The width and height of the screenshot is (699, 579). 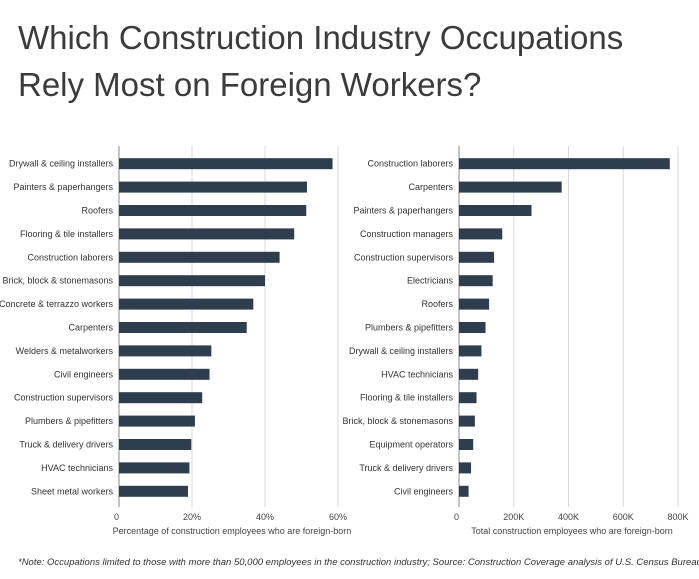 I want to click on tick-label: 200K, so click(x=513, y=517).